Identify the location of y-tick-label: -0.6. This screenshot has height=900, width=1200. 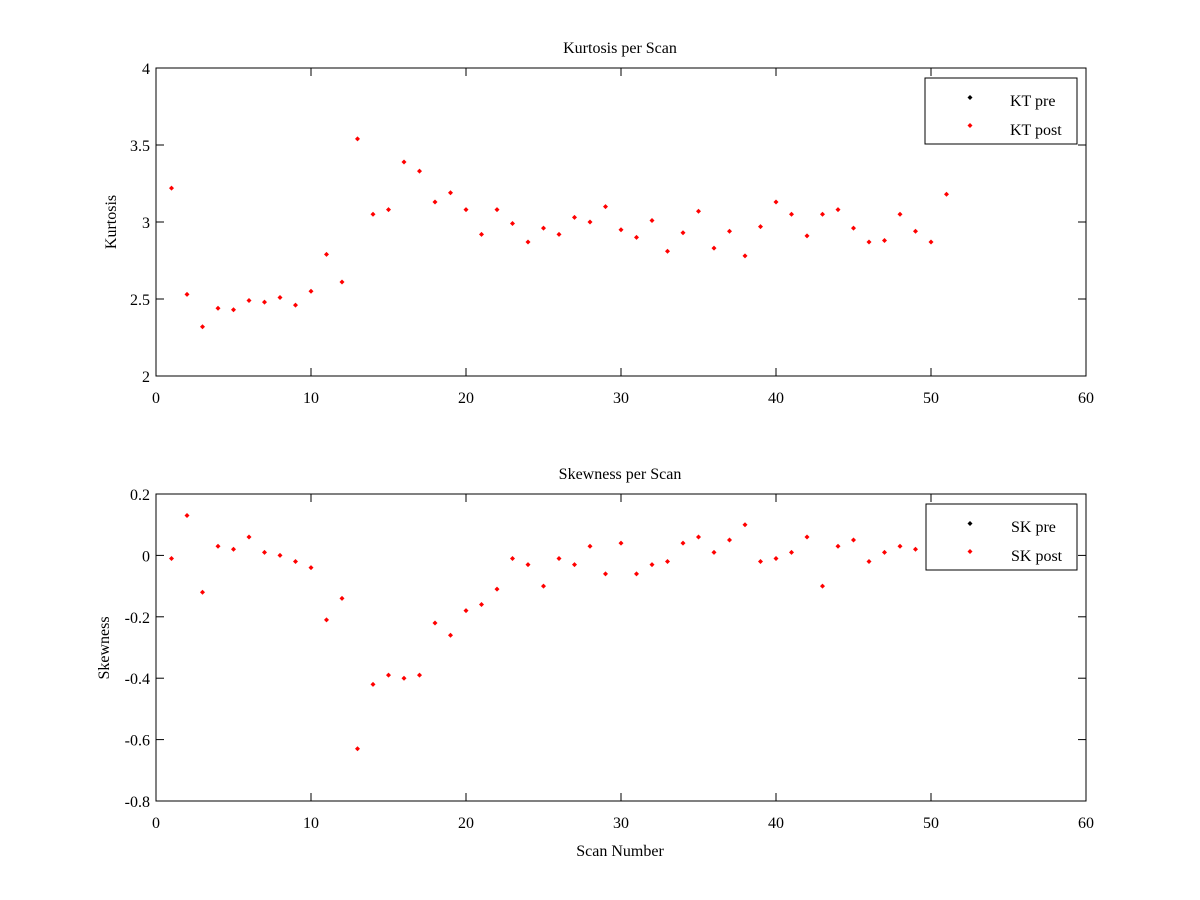
(137, 741).